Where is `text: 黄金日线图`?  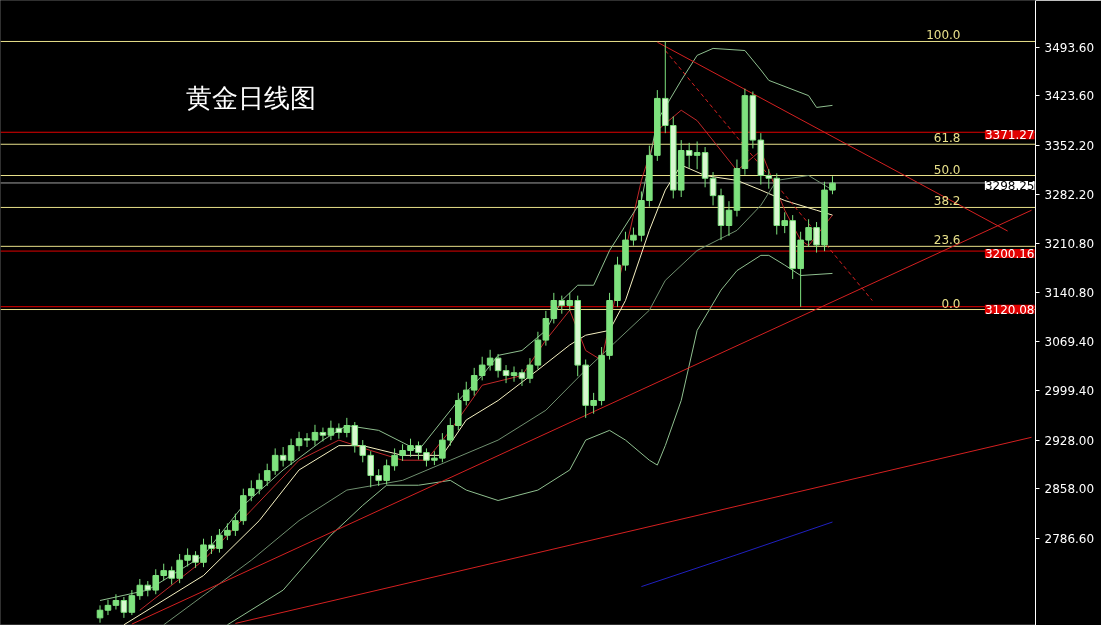
text: 黄金日线图 is located at coordinates (250, 97).